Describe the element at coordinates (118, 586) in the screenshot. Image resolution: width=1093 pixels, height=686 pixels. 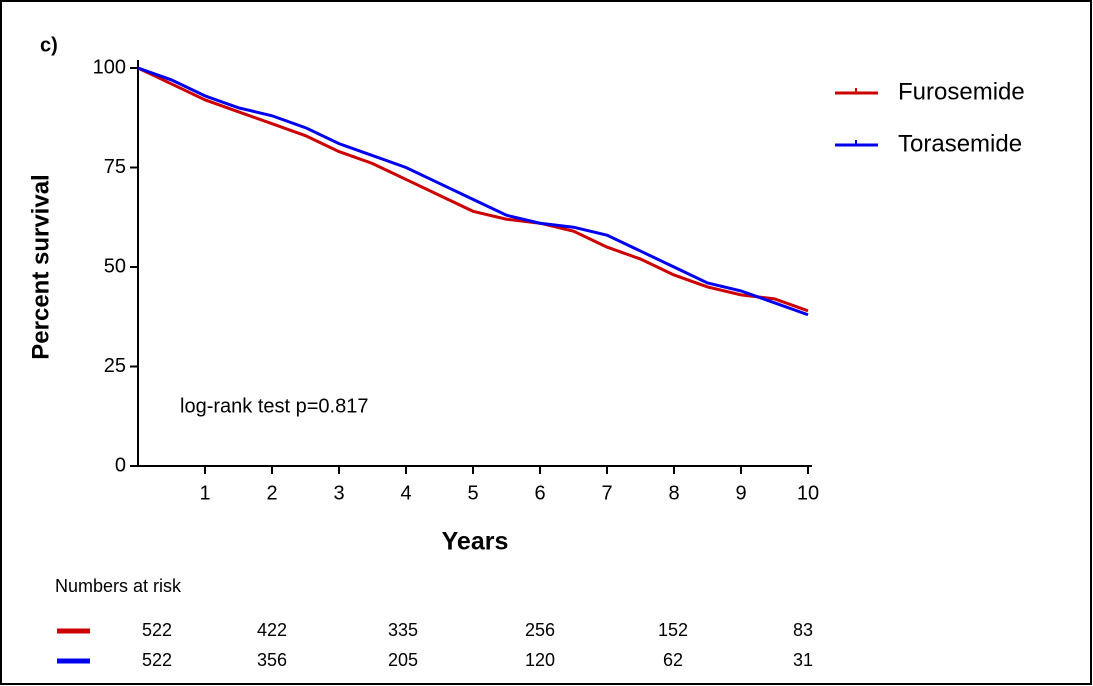
I see `risk-table-title: Numbers at risk` at that location.